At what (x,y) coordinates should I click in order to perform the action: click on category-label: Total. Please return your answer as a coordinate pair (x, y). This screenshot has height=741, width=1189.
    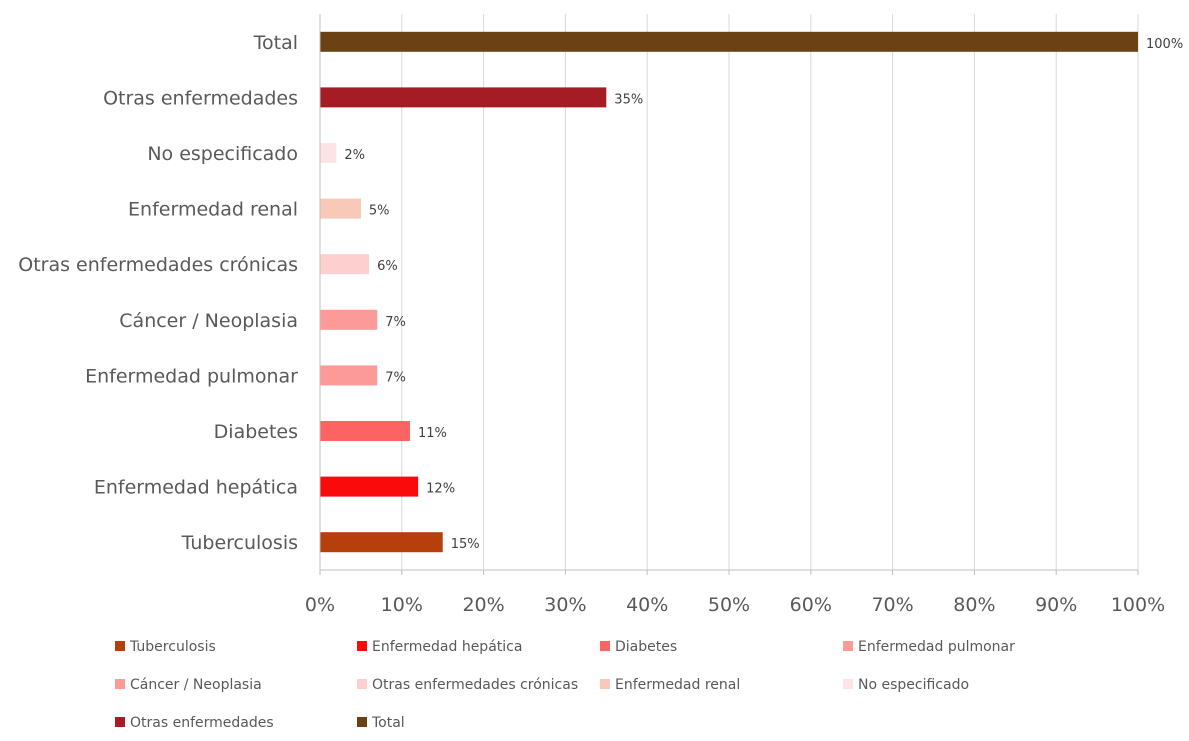
    Looking at the image, I should click on (275, 43).